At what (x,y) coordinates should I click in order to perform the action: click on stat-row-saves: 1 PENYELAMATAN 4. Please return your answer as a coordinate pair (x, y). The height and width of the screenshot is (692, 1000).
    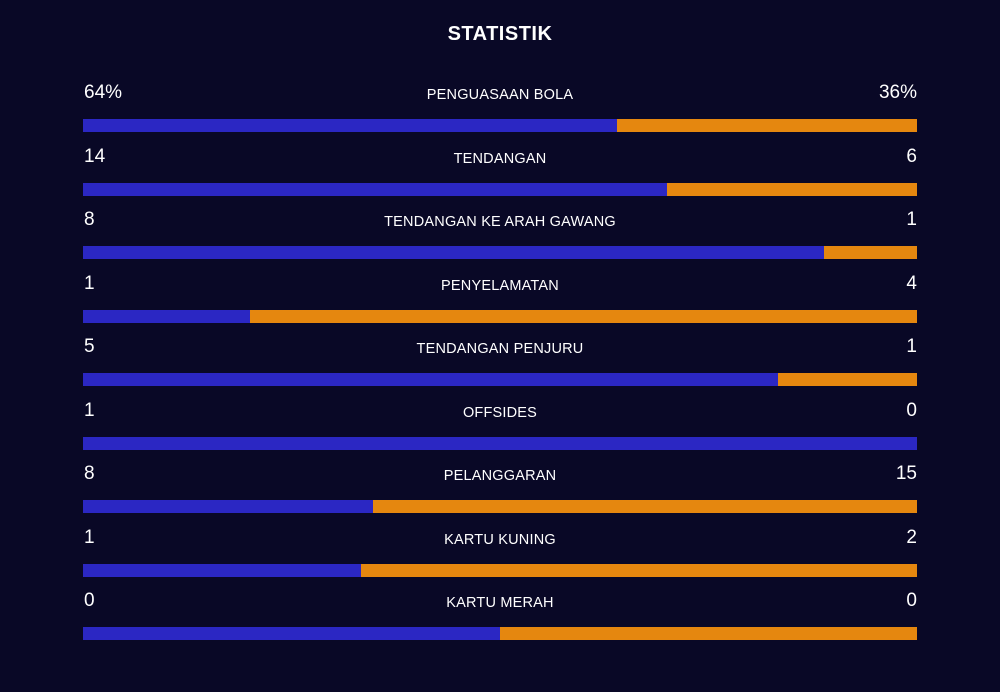
    Looking at the image, I should click on (500, 301).